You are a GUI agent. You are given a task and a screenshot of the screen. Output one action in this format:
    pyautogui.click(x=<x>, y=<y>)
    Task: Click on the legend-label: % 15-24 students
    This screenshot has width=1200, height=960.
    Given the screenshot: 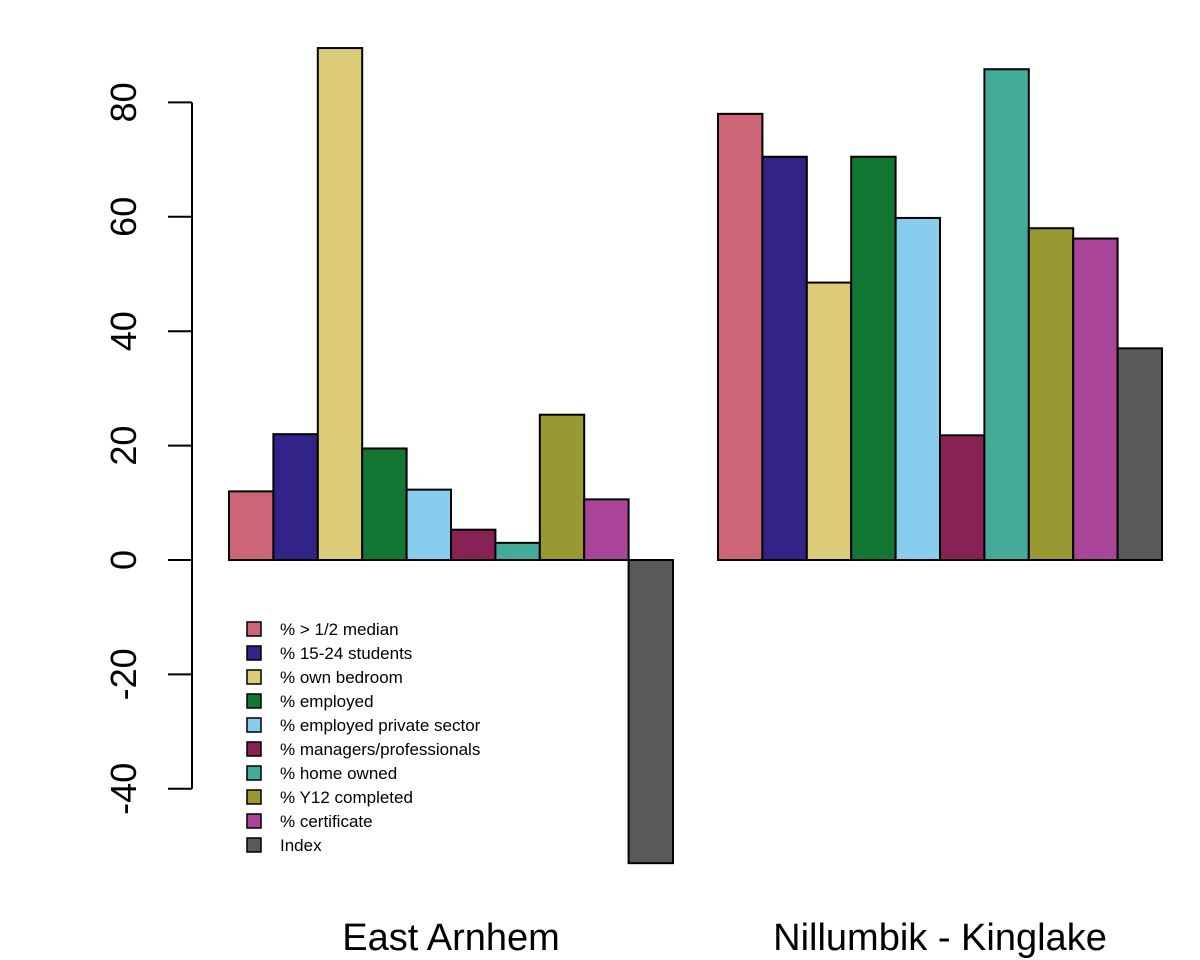 What is the action you would take?
    pyautogui.click(x=346, y=653)
    